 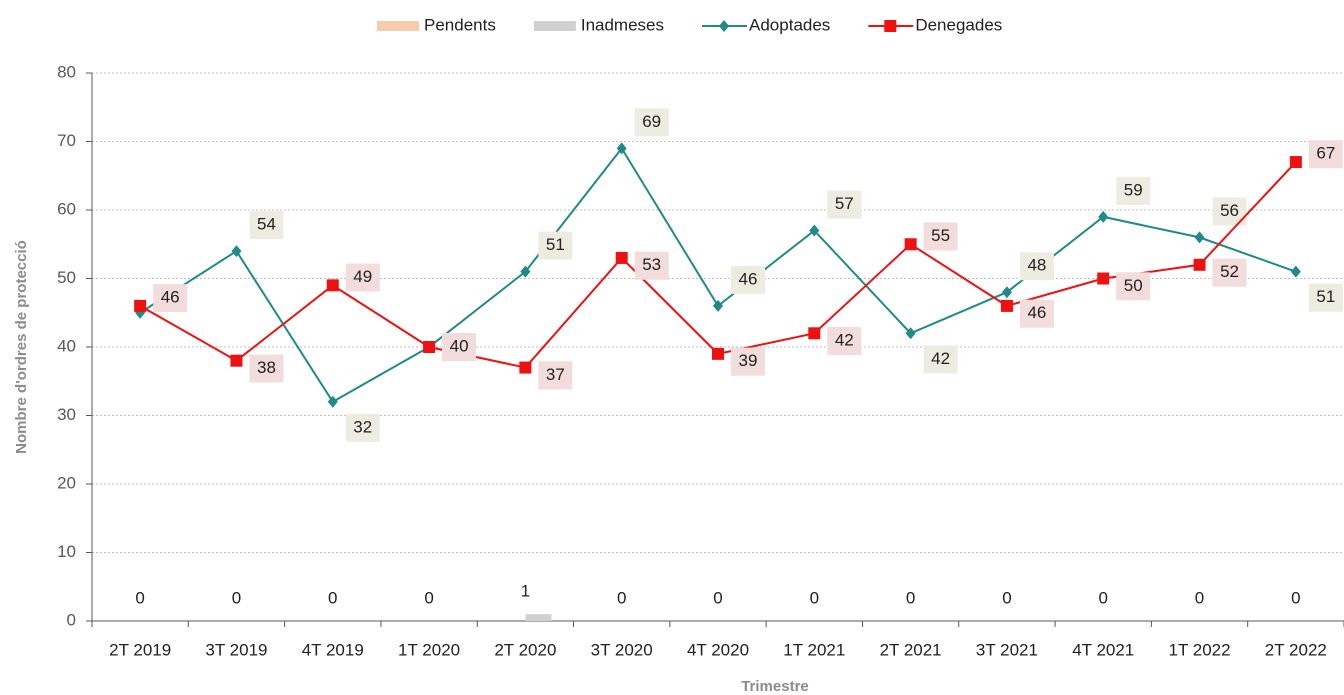 I want to click on y-tick-label: 30, so click(x=66, y=414).